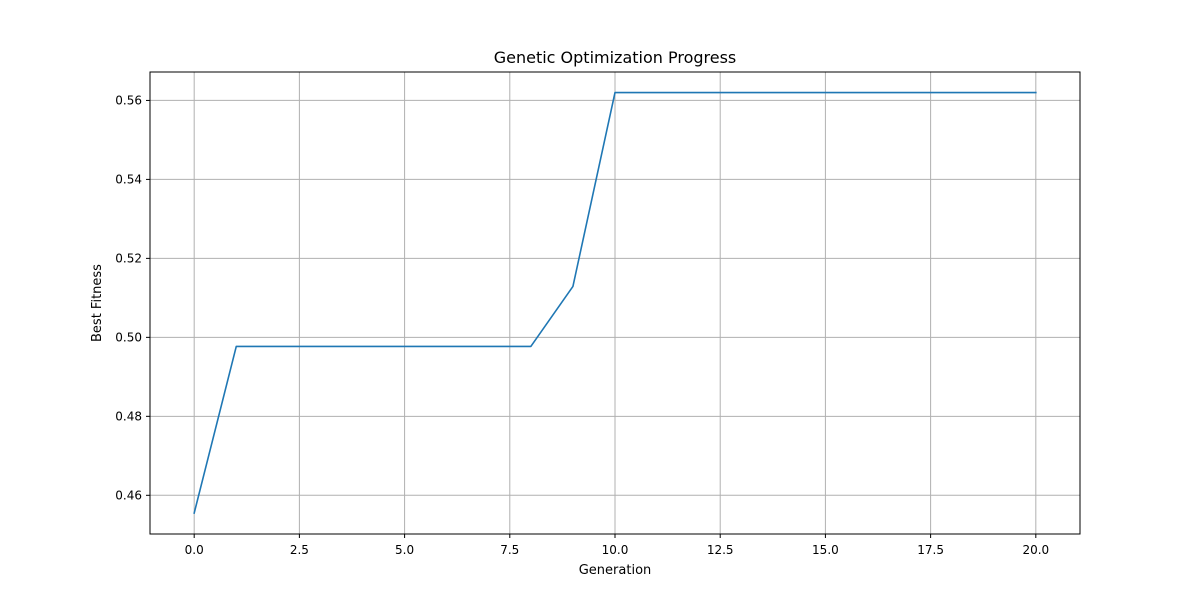 This screenshot has height=600, width=1200. What do you see at coordinates (404, 550) in the screenshot?
I see `x-tick-label: 5.0` at bounding box center [404, 550].